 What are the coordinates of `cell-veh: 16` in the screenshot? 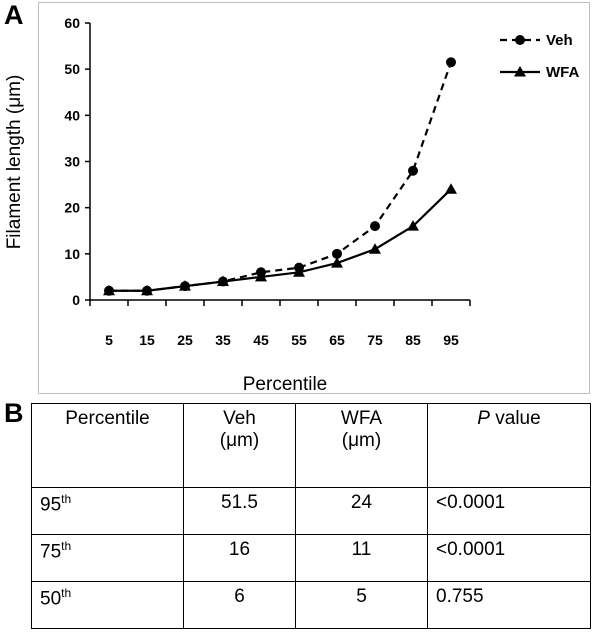 It's located at (239, 558).